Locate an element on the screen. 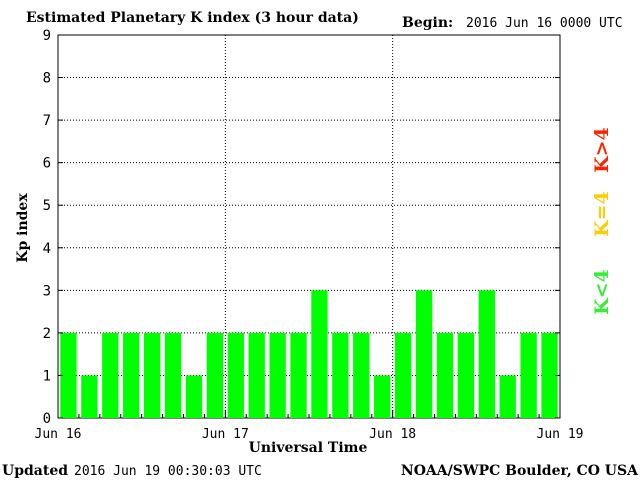 The width and height of the screenshot is (640, 480). updated-label: Updated is located at coordinates (35, 471).